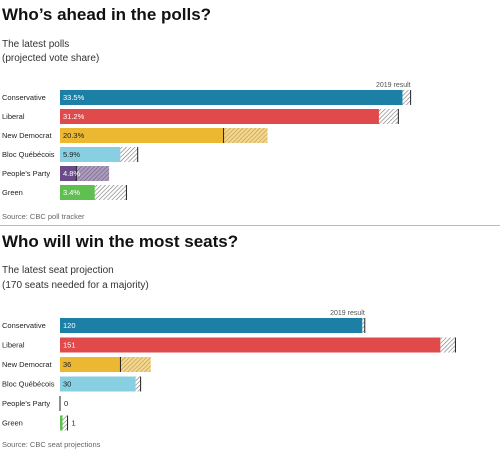 The height and width of the screenshot is (451, 500). Describe the element at coordinates (347, 313) in the screenshot. I see `seats-reference-label: 2019 result` at that location.